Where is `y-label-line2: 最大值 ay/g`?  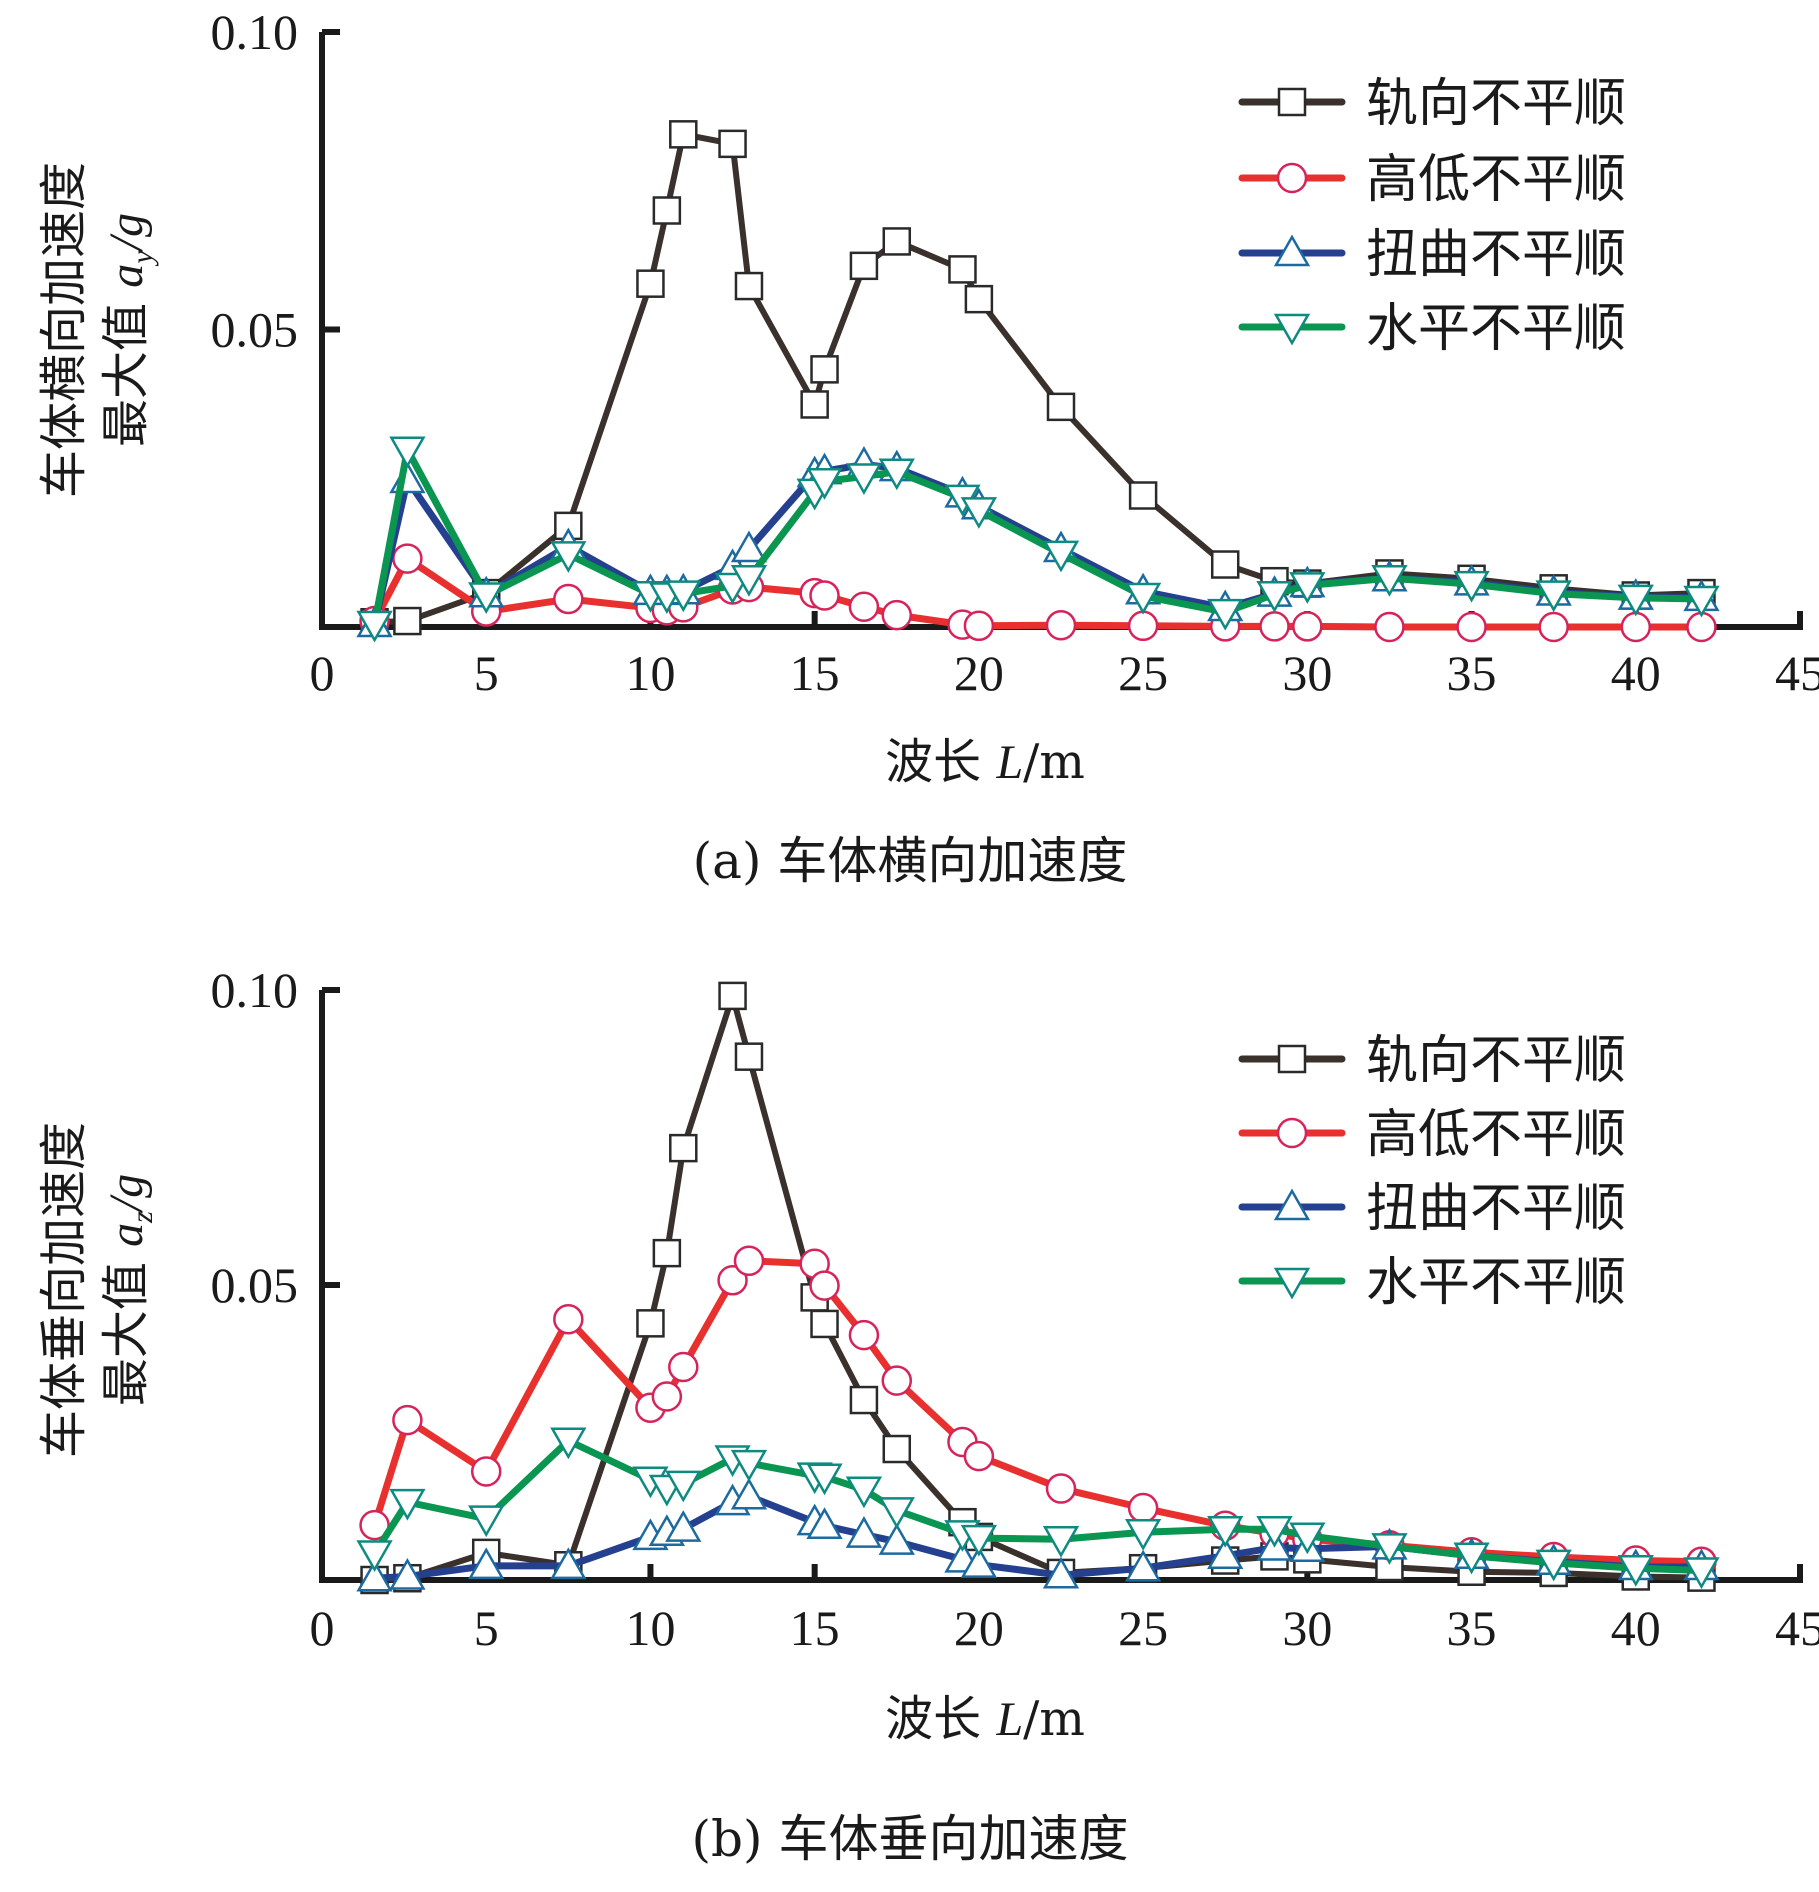 y-label-line2: 最大值 ay/g is located at coordinates (128, 330).